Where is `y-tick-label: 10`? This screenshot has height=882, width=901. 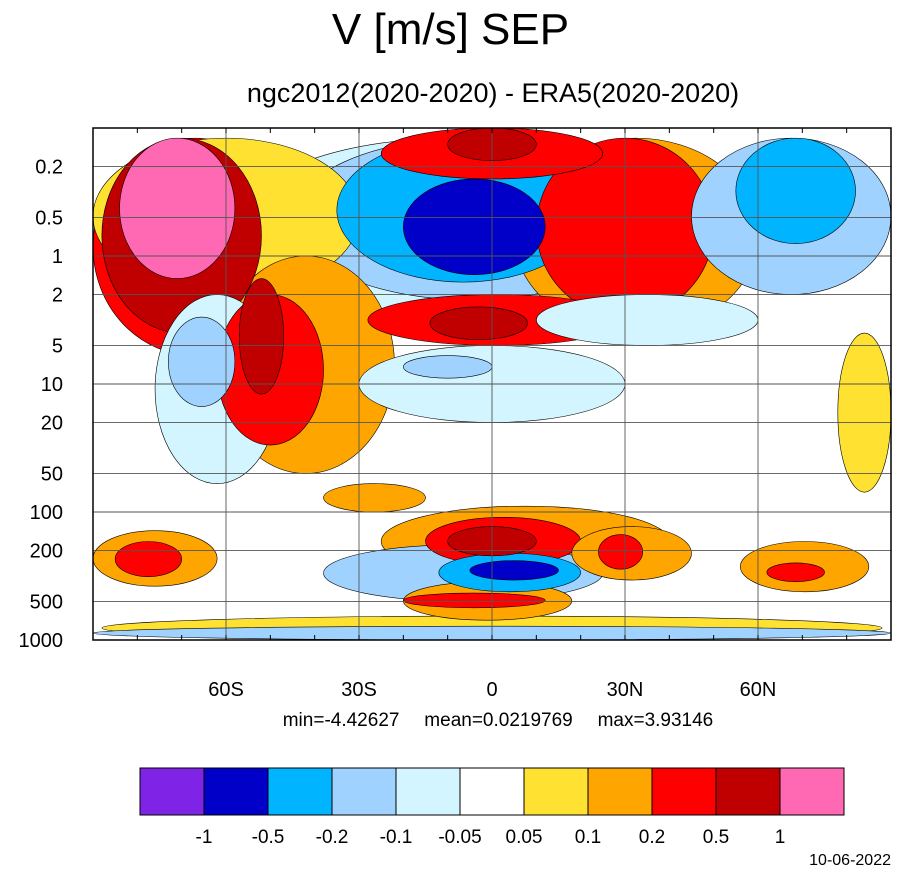 y-tick-label: 10 is located at coordinates (52, 385).